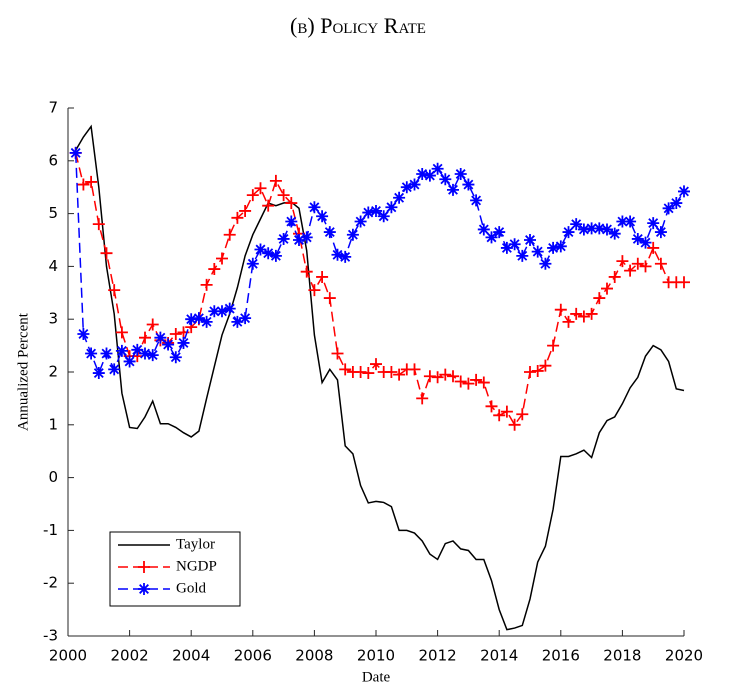 Image resolution: width=730 pixels, height=698 pixels. Describe the element at coordinates (53, 319) in the screenshot. I see `y-tick-label: 3` at that location.